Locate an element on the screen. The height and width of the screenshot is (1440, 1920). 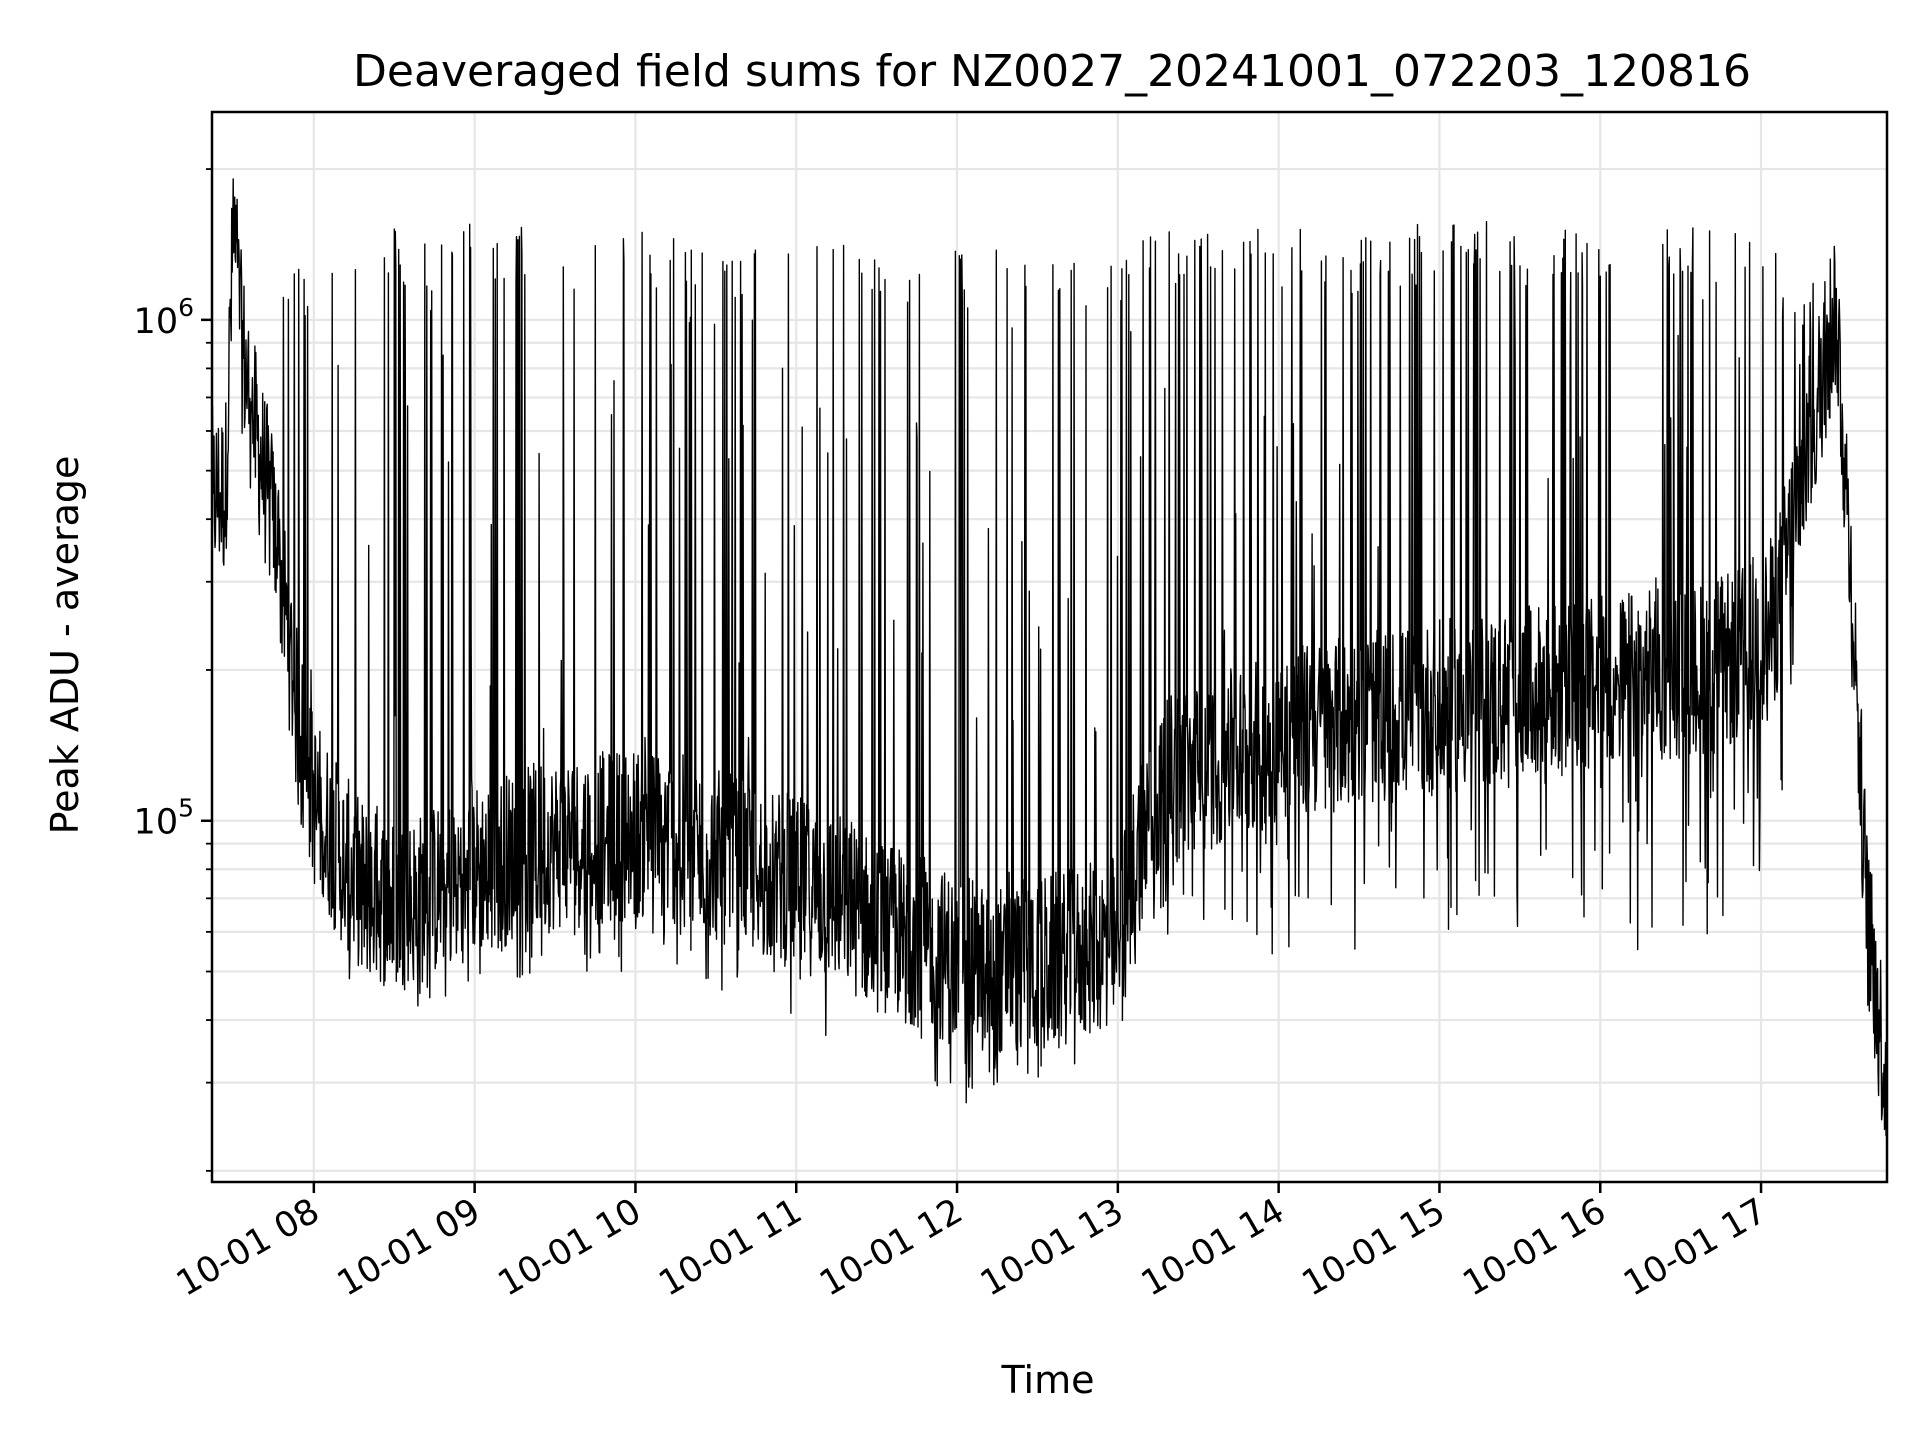
x-axis-label: Time is located at coordinates (1048, 1380).